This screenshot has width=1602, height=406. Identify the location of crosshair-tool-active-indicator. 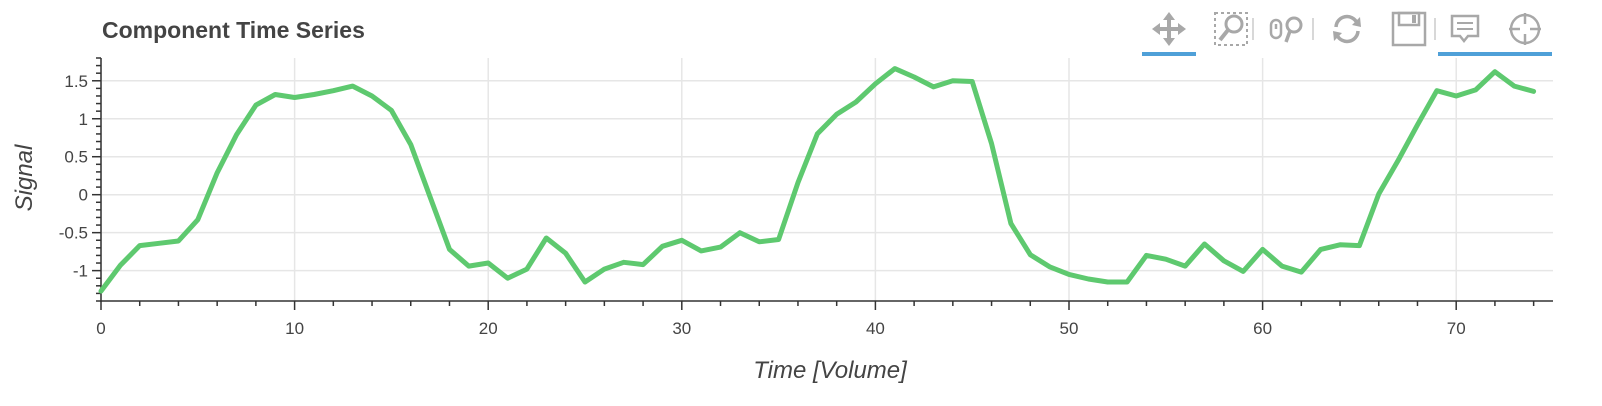
(1525, 54).